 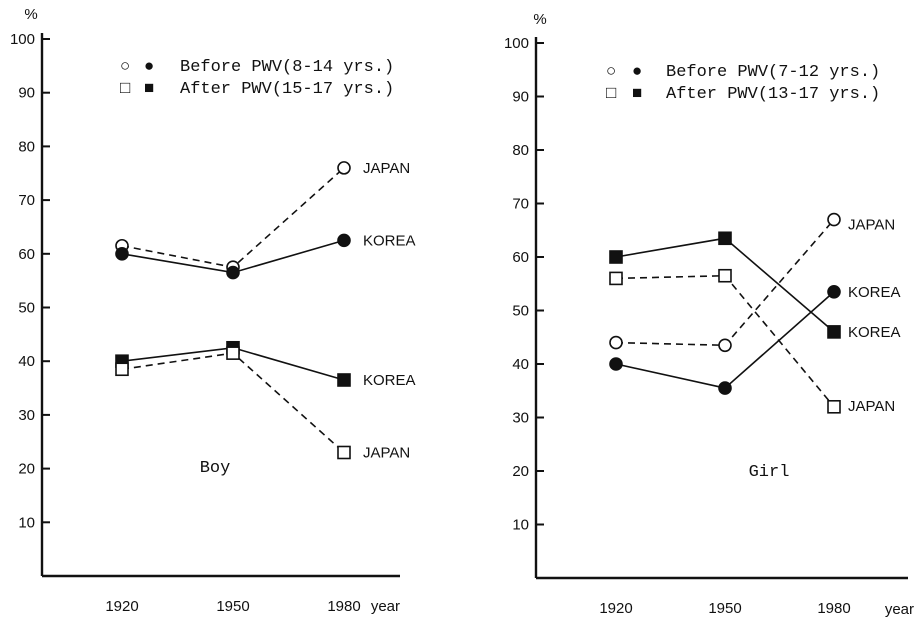 What do you see at coordinates (773, 94) in the screenshot?
I see `legend-after-text: After PWV(13-17 yrs.)` at bounding box center [773, 94].